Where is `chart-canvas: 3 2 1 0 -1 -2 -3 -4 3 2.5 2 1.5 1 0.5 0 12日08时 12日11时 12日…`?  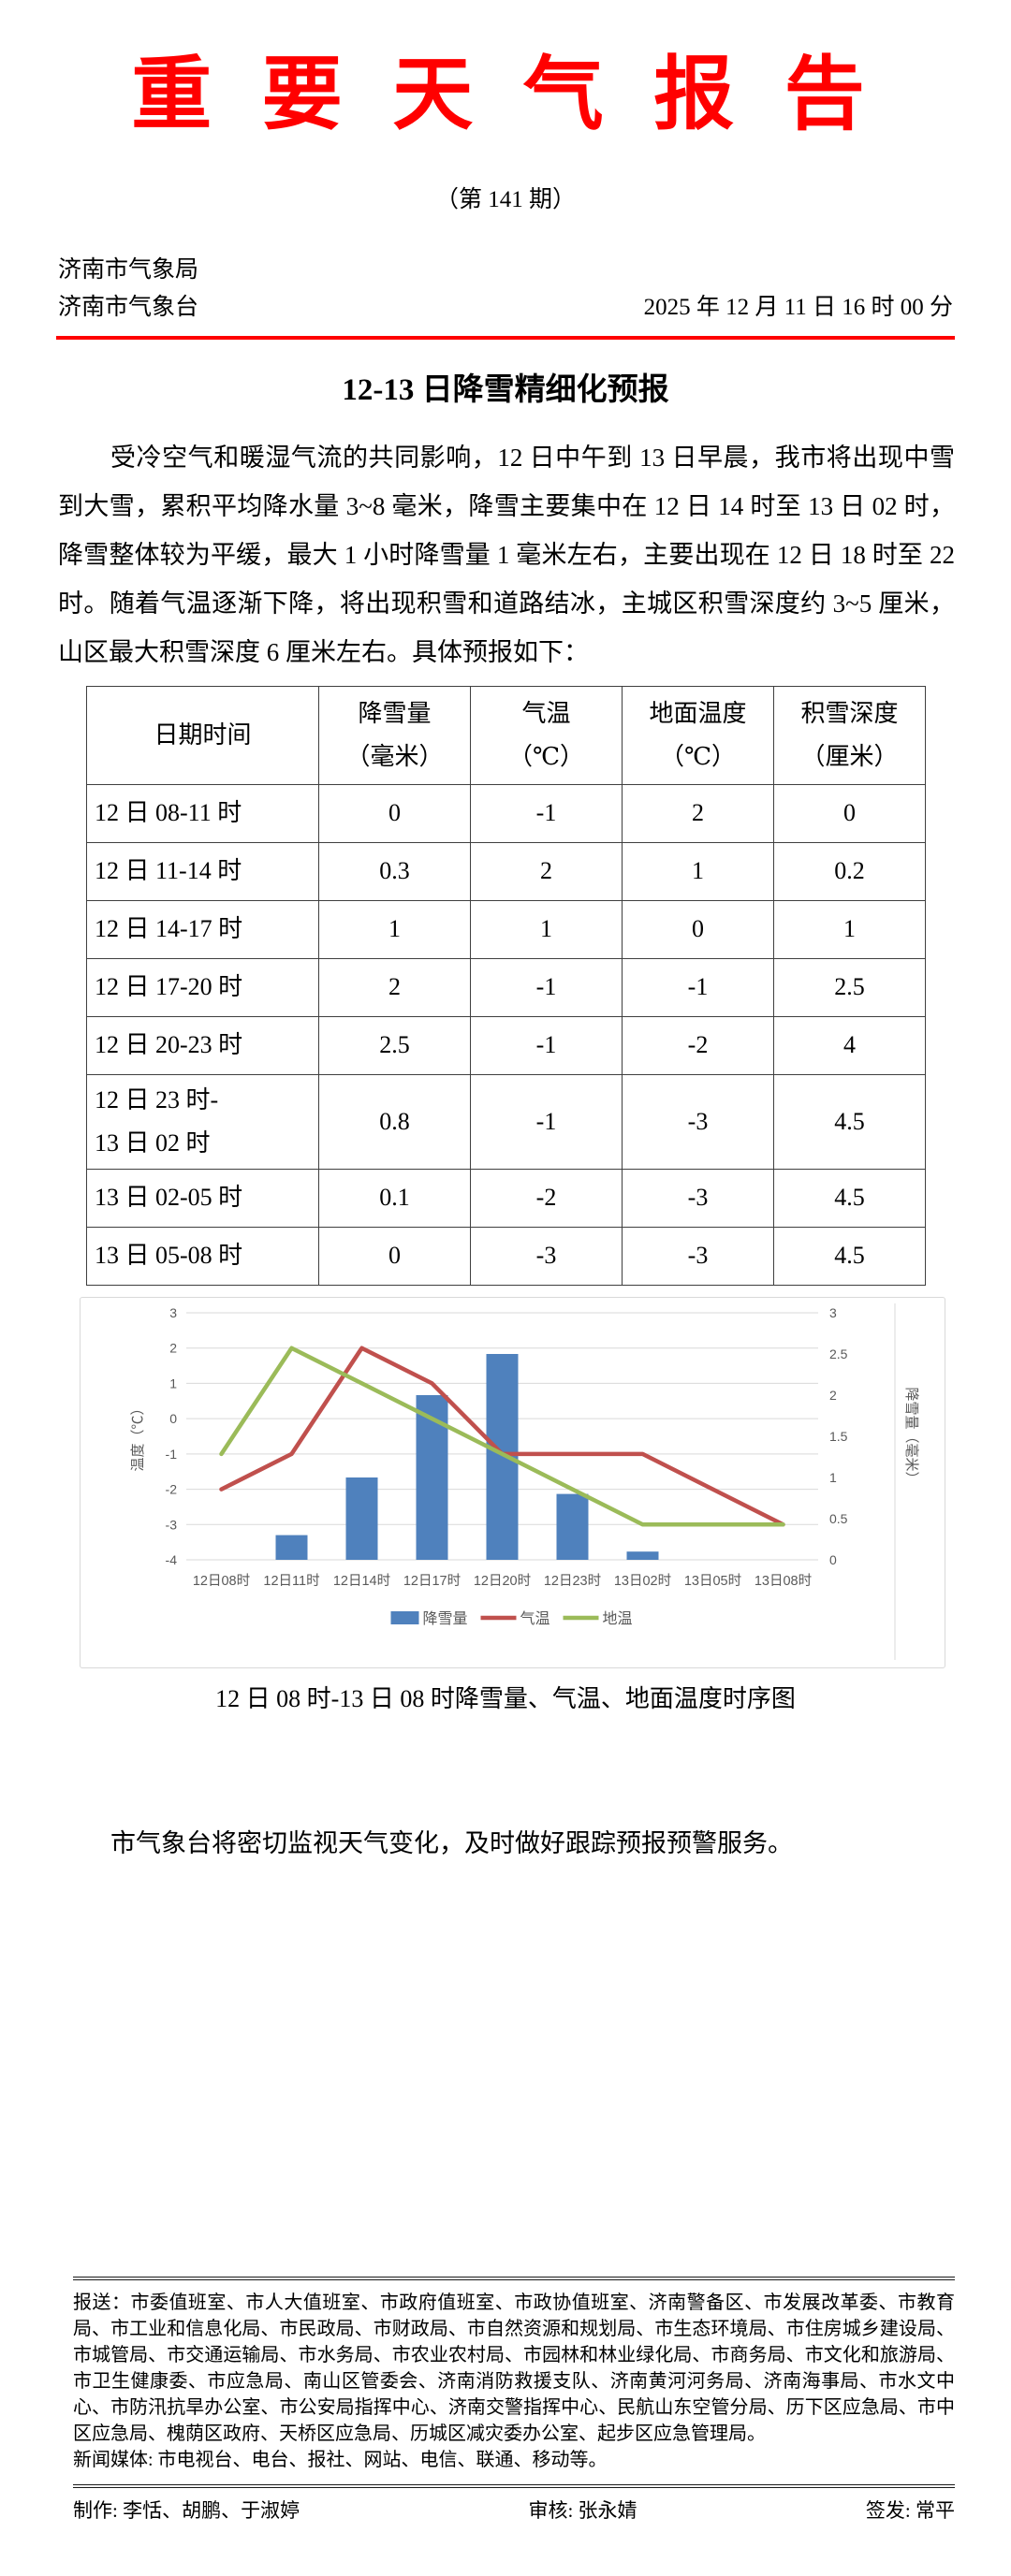
chart-canvas: 3 2 1 0 -1 -2 -3 -4 3 2.5 2 1.5 1 0.5 0 12日08时 12日11时 12日… is located at coordinates (513, 1482).